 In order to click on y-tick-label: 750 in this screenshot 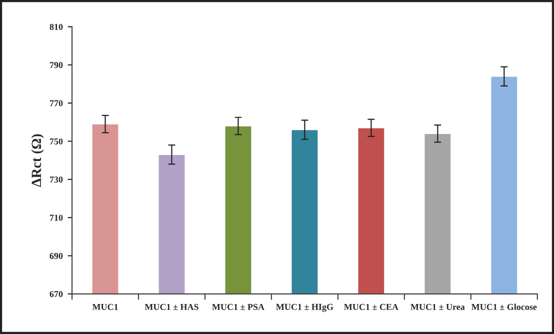, I will do `click(56, 141)`.